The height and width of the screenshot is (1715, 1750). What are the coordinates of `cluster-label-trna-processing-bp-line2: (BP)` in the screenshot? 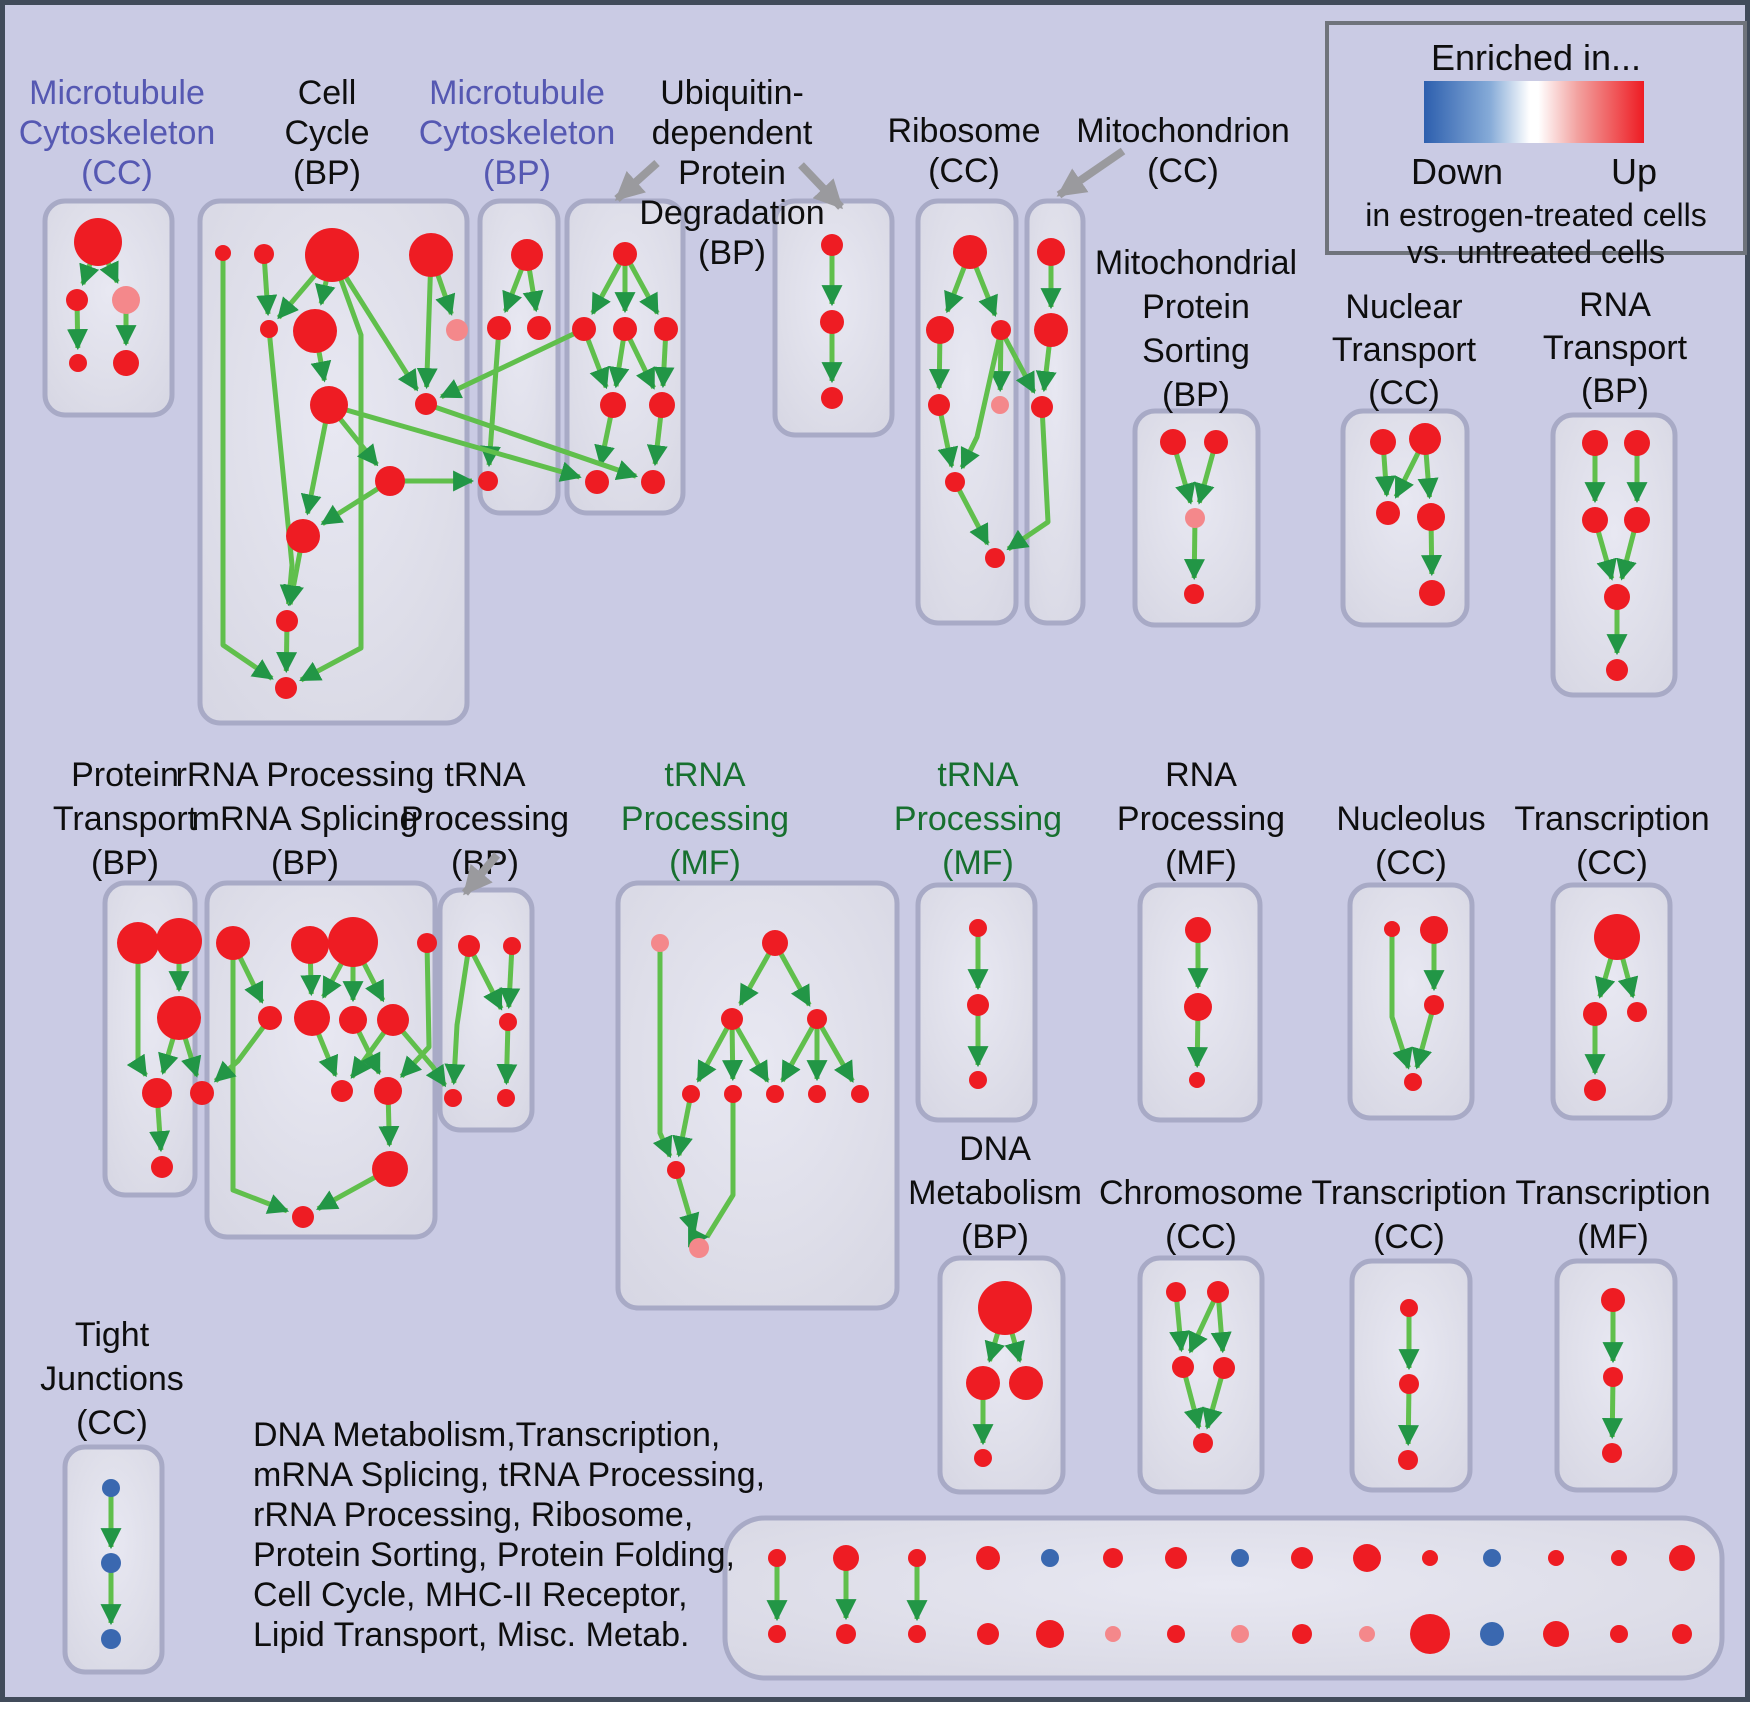 It's located at (485, 863).